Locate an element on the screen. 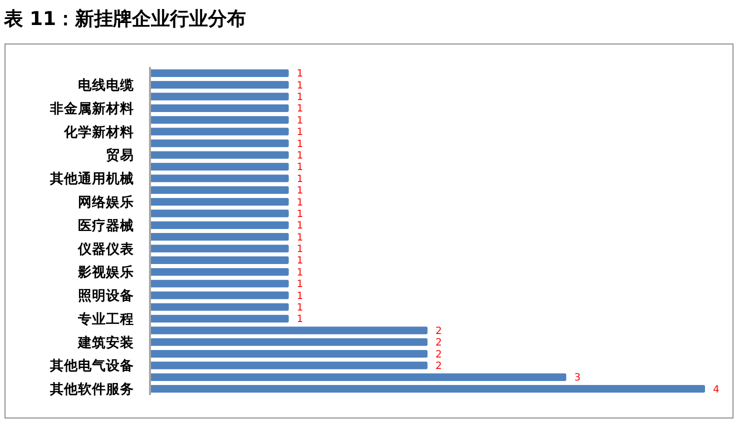 Image resolution: width=738 pixels, height=423 pixels. y-tick-label: 其他通用机械 is located at coordinates (91, 179).